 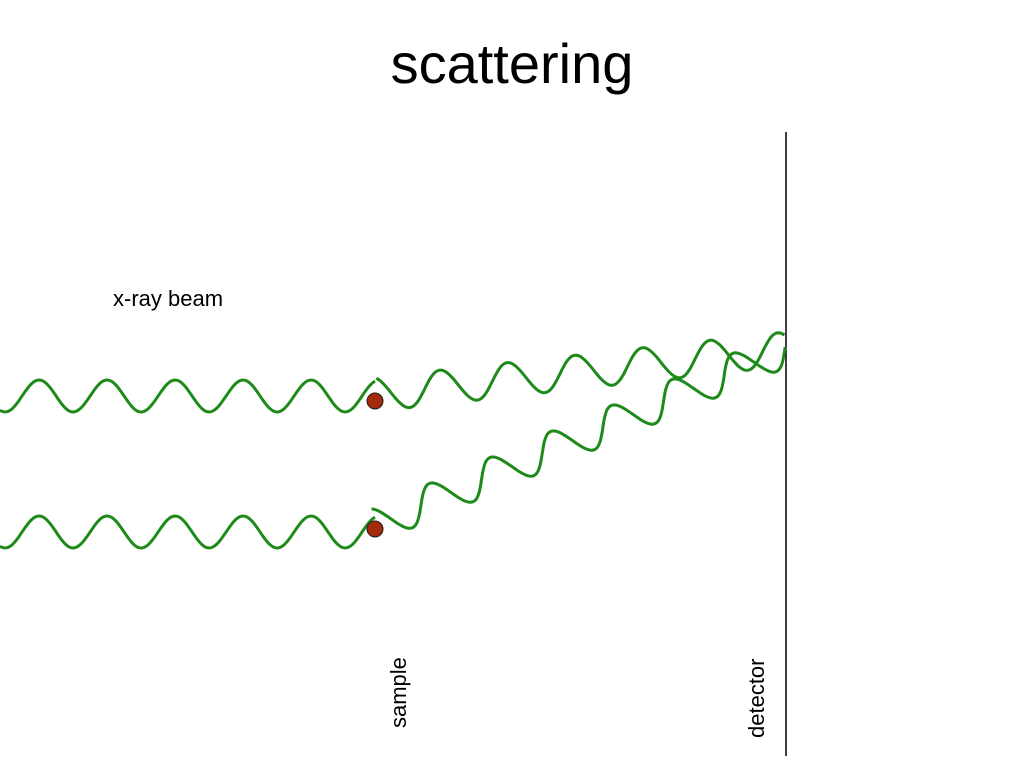 What do you see at coordinates (580, 370) in the screenshot?
I see `scattered-wave-top` at bounding box center [580, 370].